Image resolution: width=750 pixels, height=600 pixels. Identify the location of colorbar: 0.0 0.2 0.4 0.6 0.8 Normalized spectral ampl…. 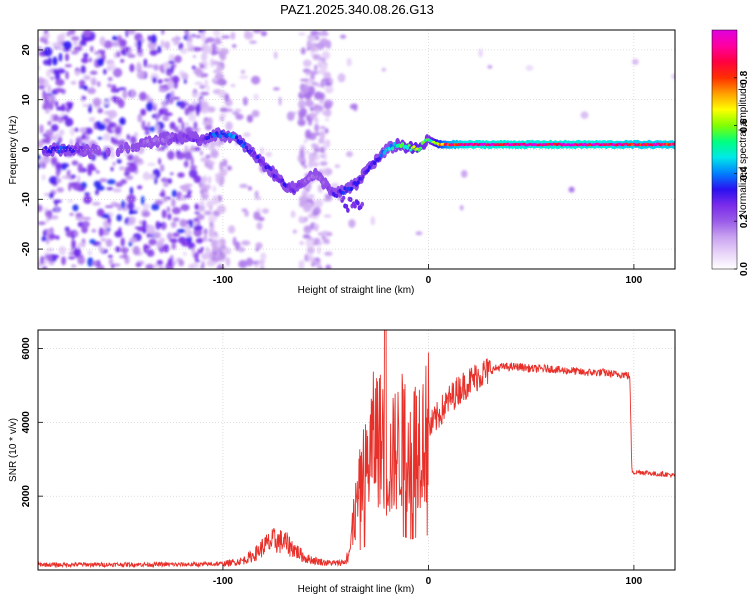
(730, 152).